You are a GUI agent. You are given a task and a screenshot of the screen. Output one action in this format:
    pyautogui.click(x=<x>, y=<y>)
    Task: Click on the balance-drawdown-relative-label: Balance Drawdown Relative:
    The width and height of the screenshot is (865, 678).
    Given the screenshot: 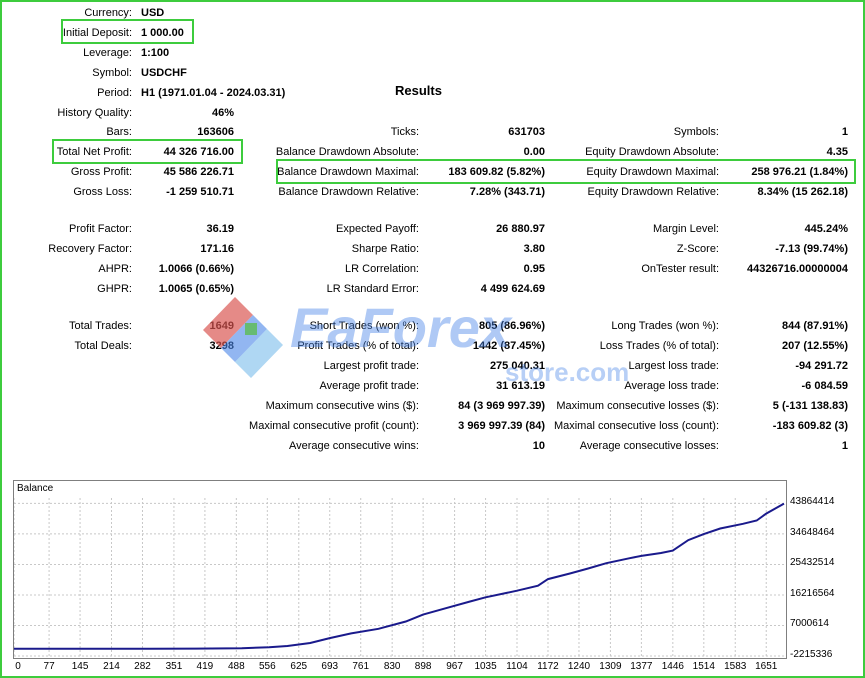 What is the action you would take?
    pyautogui.click(x=348, y=192)
    